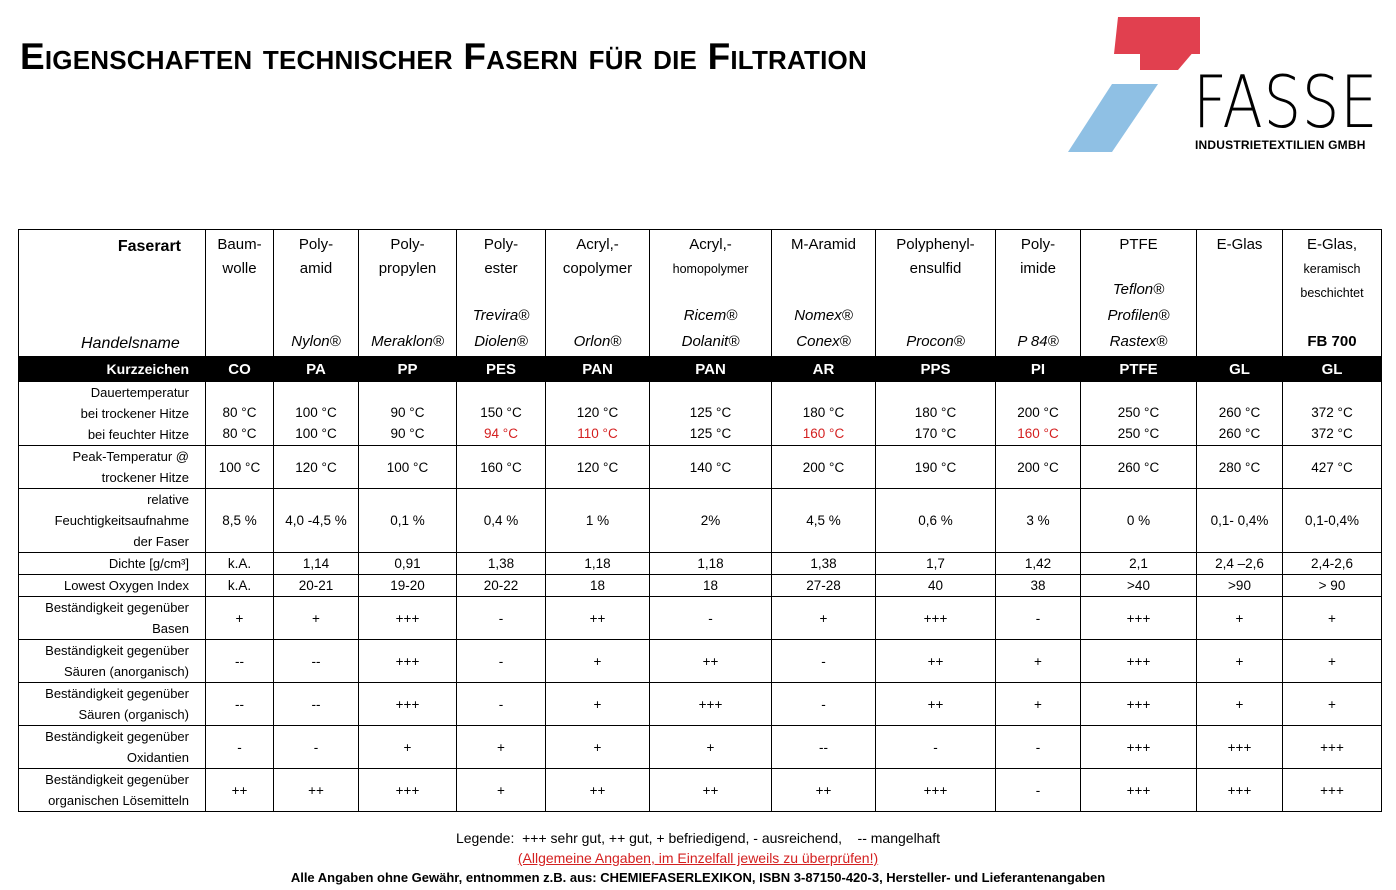 Image resolution: width=1396 pixels, height=890 pixels. I want to click on trade-names: Nomex® Conex®, so click(823, 330).